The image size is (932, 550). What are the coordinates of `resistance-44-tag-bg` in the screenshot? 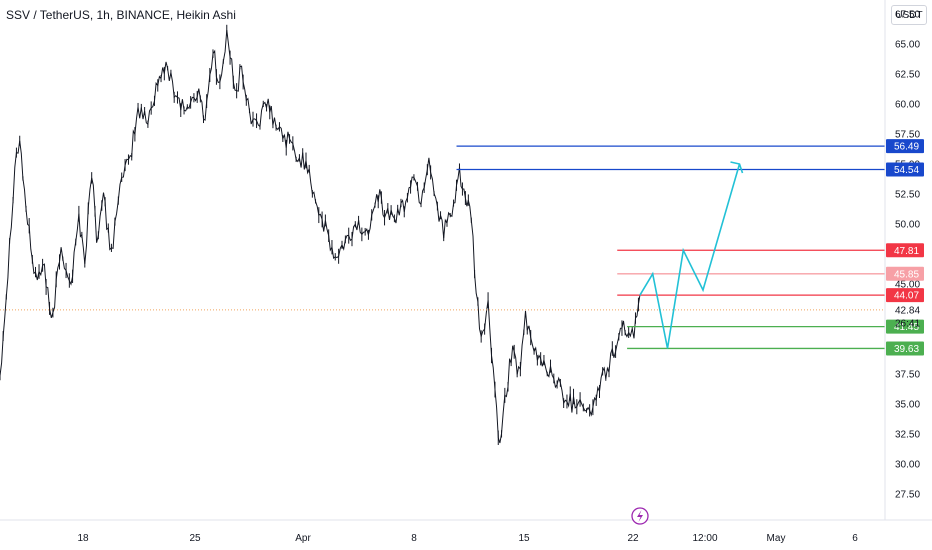 It's located at (905, 295).